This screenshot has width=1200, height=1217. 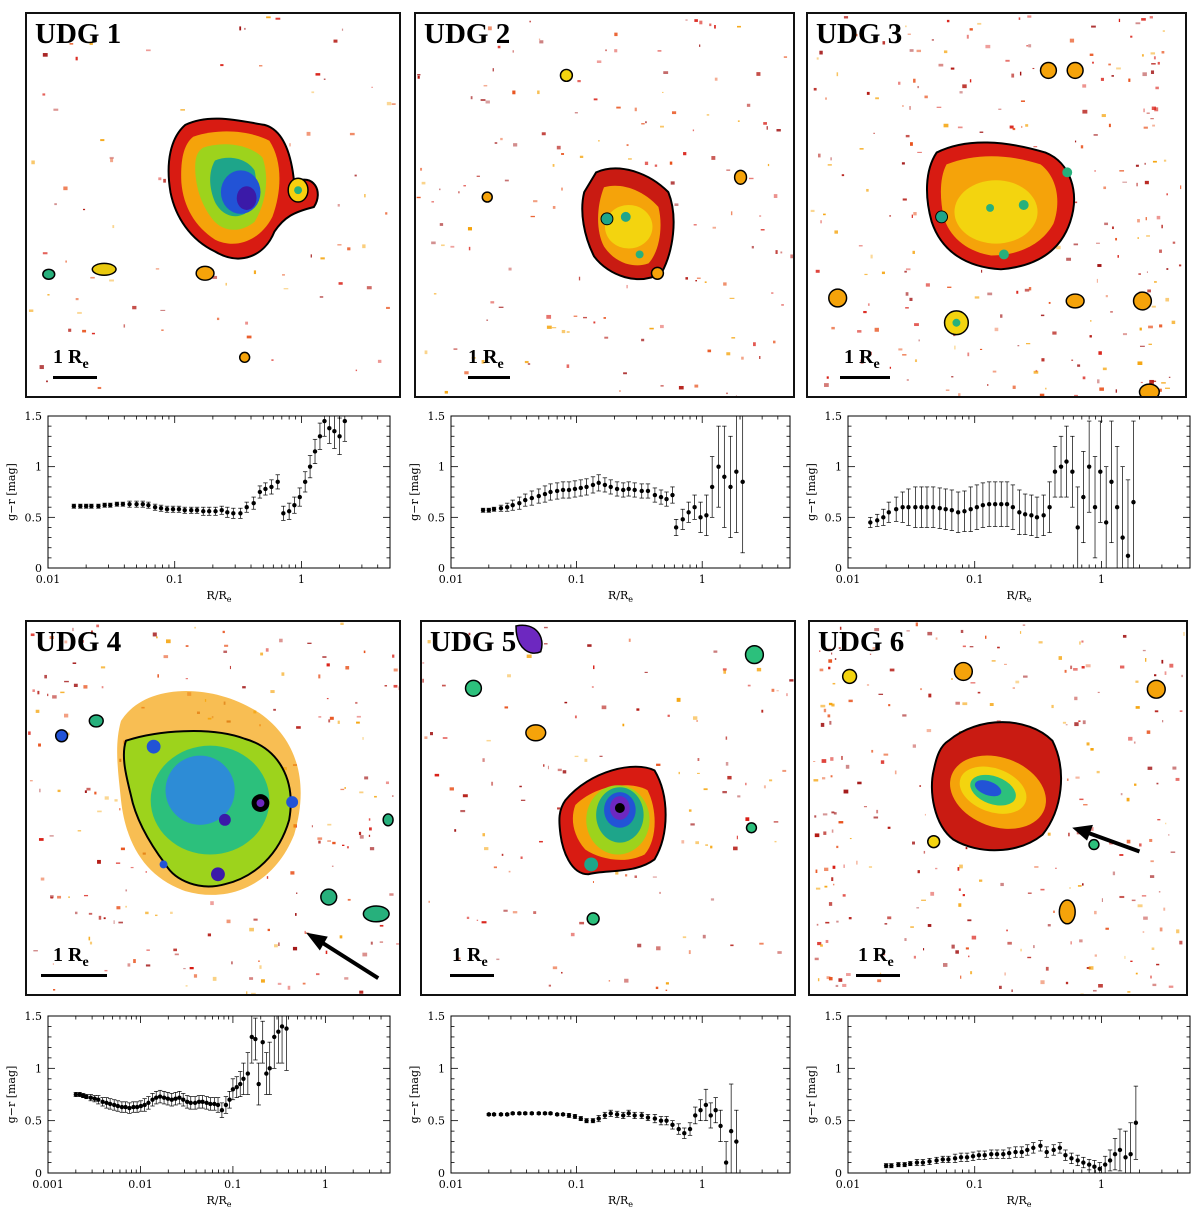 I want to click on scale-bar-label: 1 Re, so click(x=862, y=359).